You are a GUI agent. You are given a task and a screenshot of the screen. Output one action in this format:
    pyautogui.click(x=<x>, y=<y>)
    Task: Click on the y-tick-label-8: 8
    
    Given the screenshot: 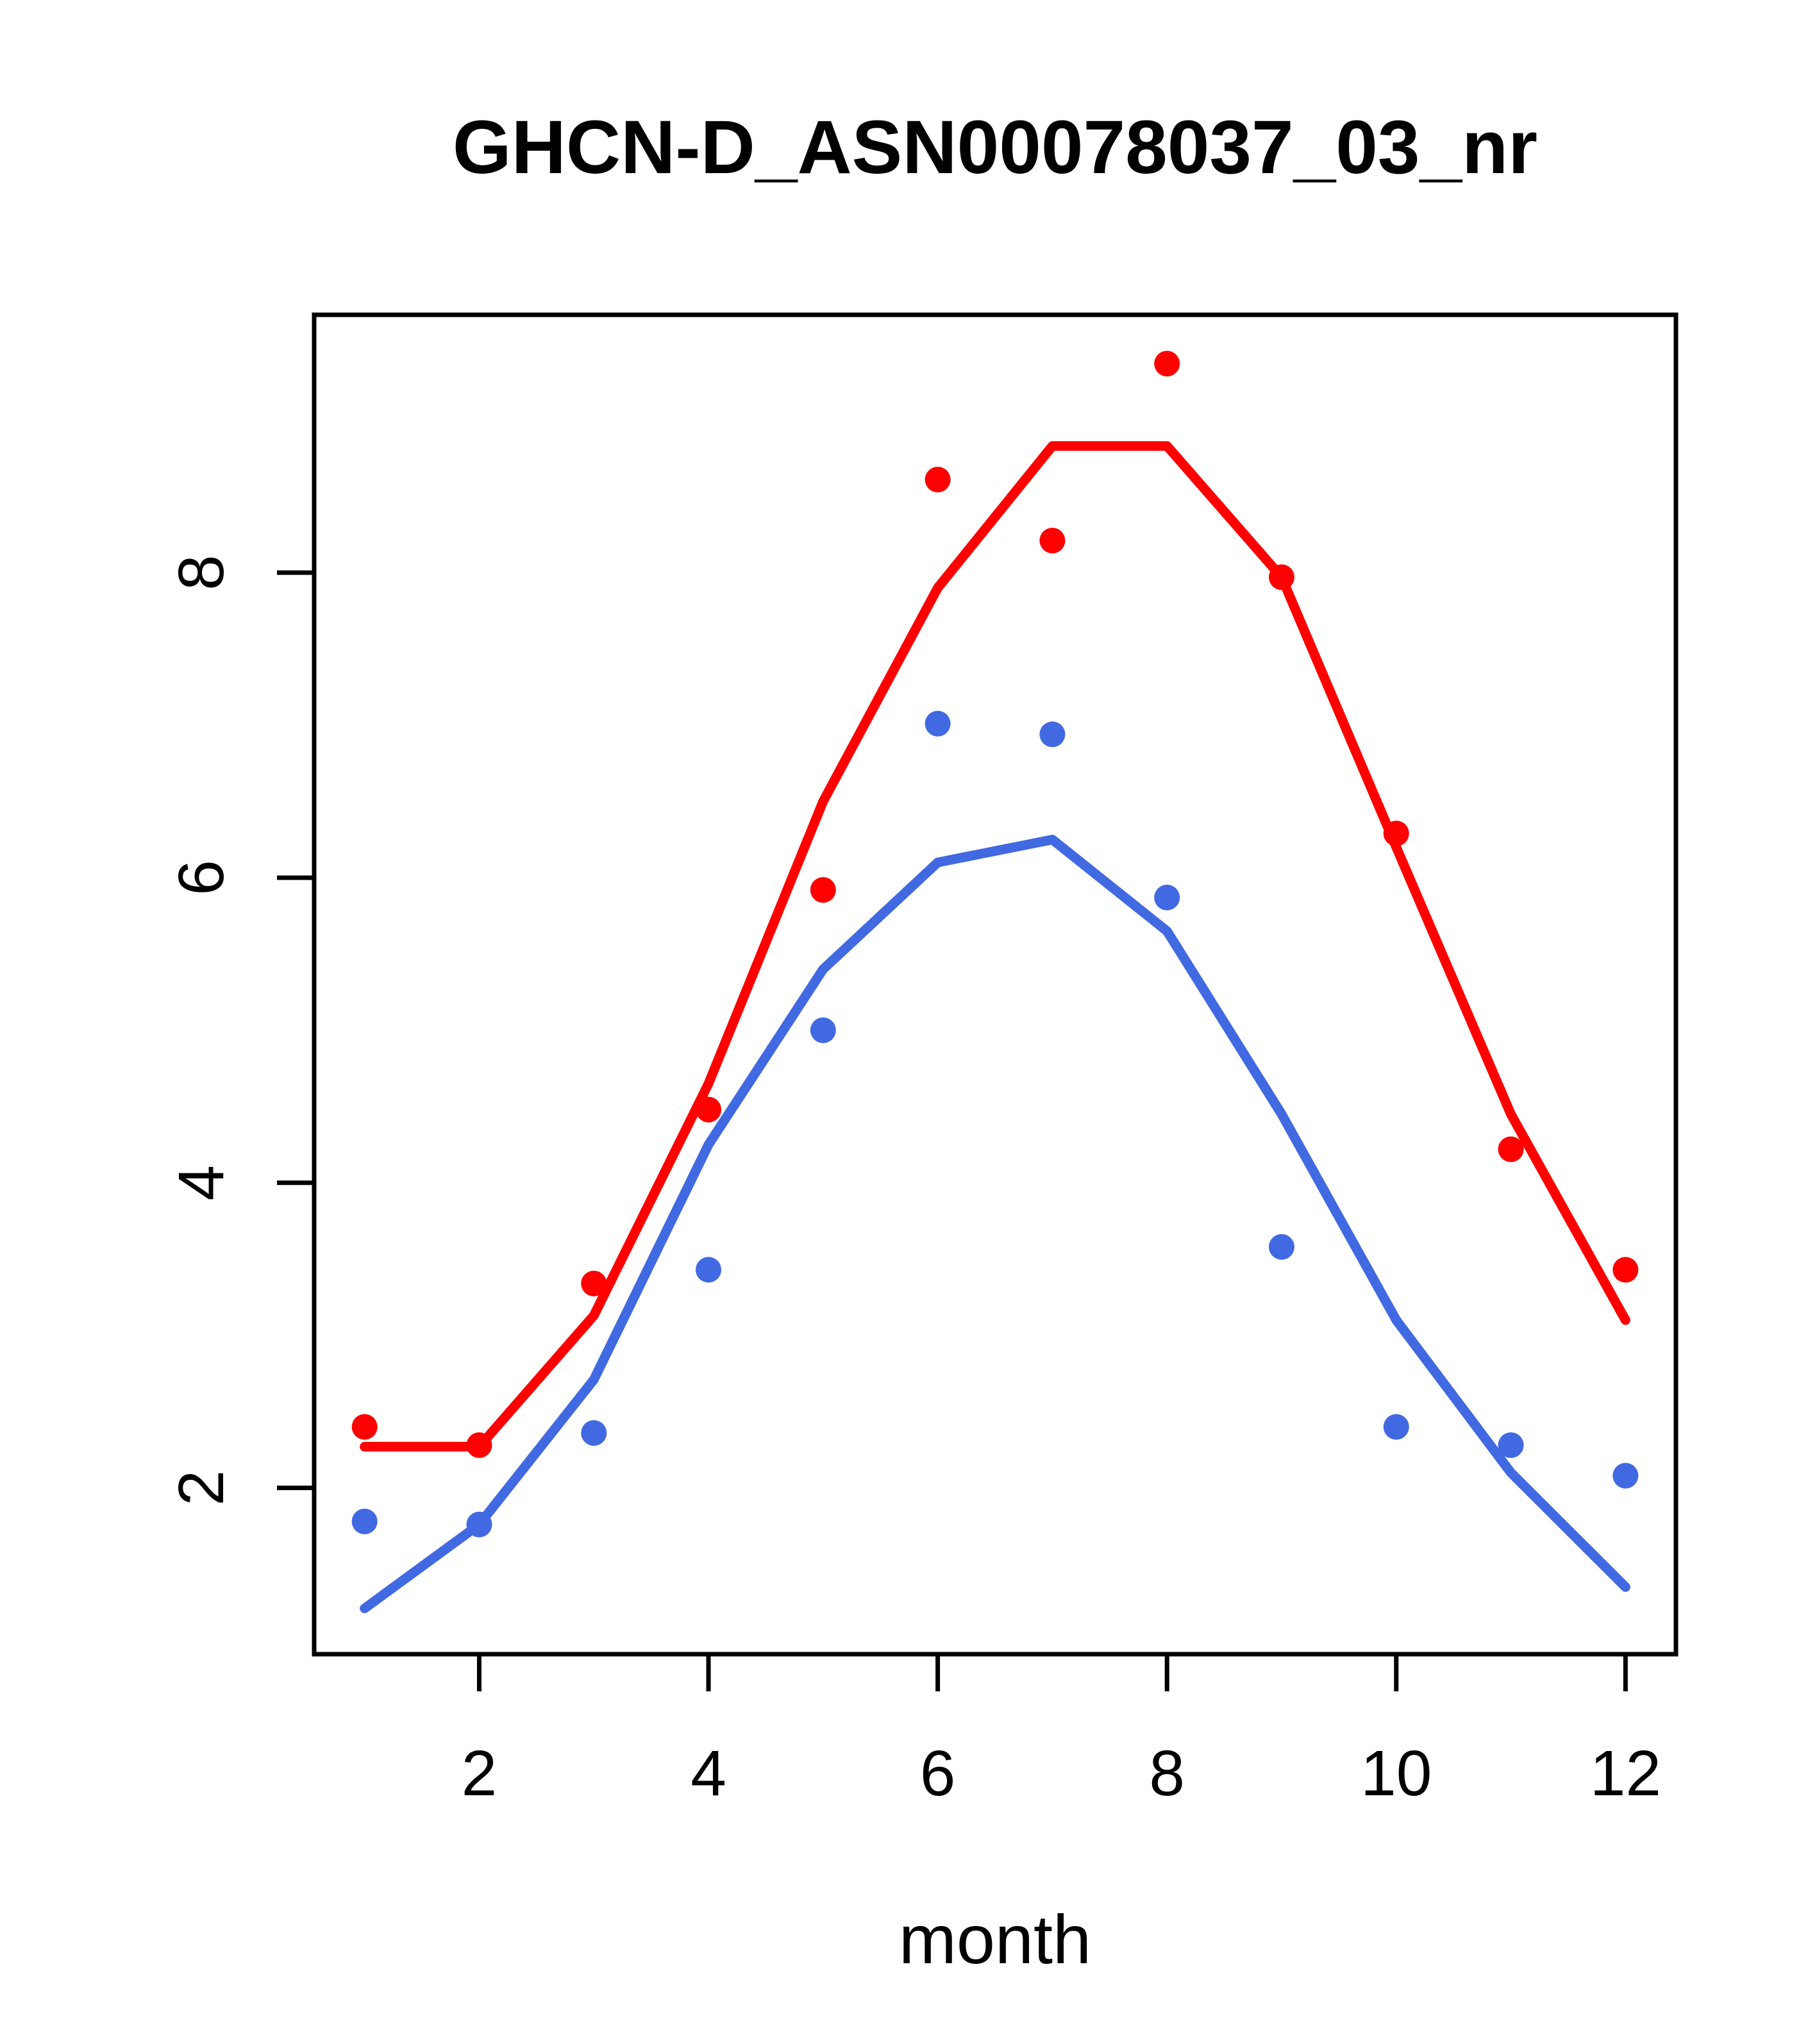 What is the action you would take?
    pyautogui.click(x=201, y=573)
    